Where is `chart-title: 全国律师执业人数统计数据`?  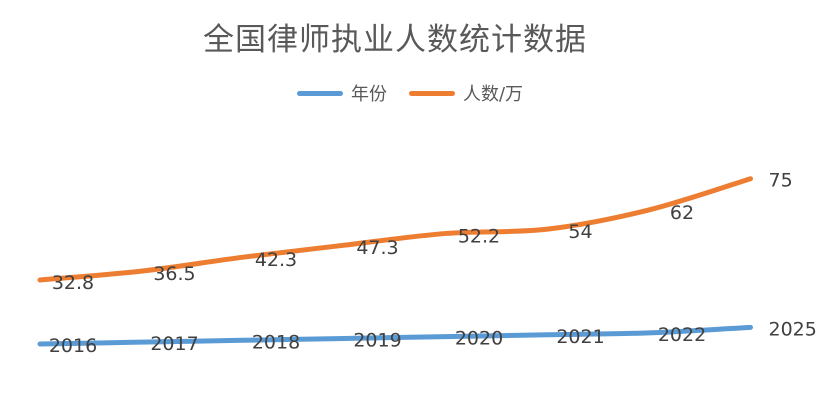
chart-title: 全国律师执业人数统计数据 is located at coordinates (395, 40).